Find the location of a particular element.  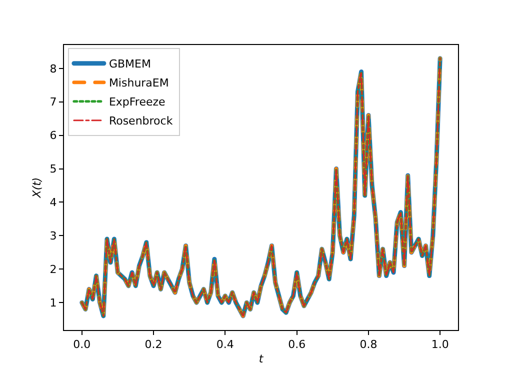

y-tick-label: 1 is located at coordinates (53, 303).